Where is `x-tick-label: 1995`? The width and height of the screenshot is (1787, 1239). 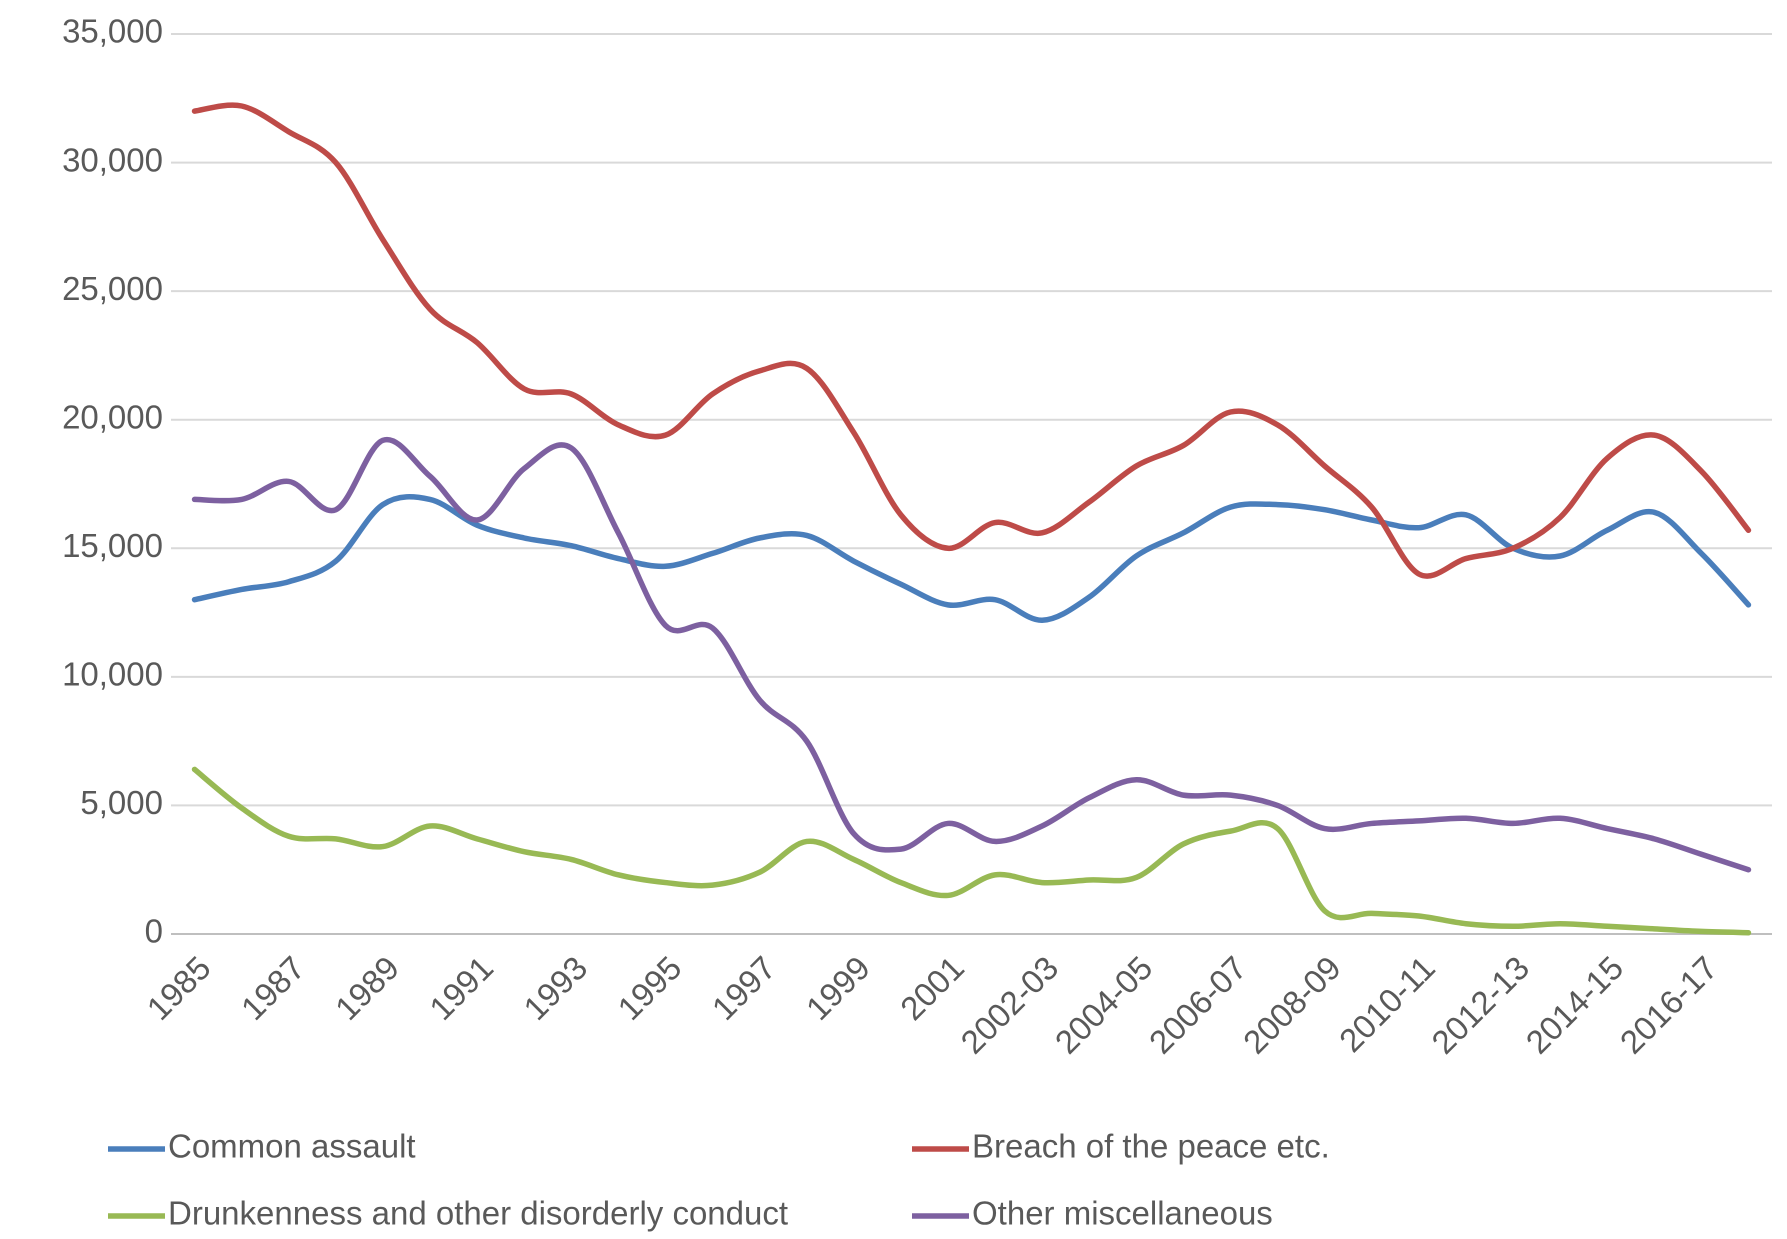 x-tick-label: 1995 is located at coordinates (649, 988).